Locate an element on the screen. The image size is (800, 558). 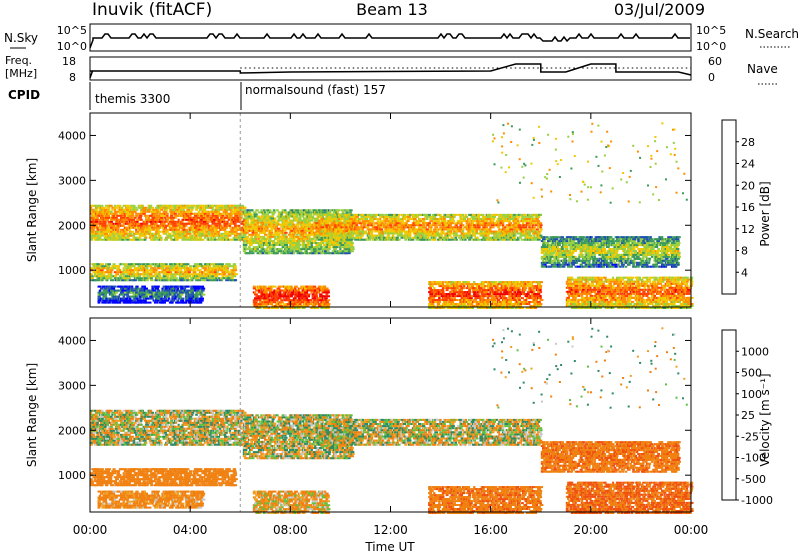
nsearch-tick-low: 10^0 is located at coordinates (711, 46).